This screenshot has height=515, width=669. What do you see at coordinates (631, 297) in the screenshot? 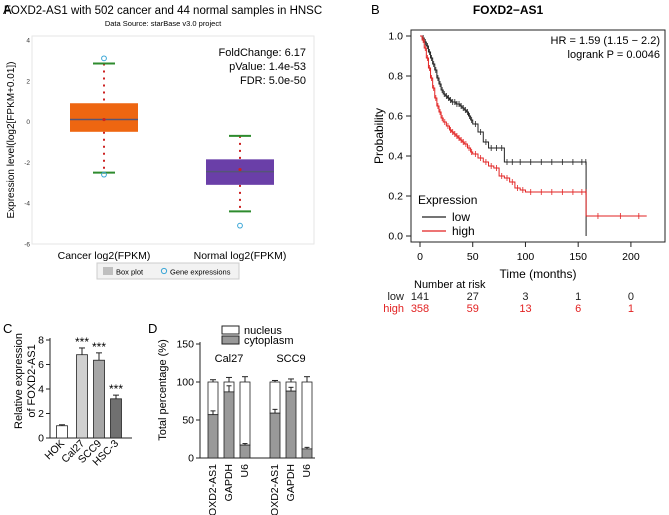
I see `risk-value-low: 0` at bounding box center [631, 297].